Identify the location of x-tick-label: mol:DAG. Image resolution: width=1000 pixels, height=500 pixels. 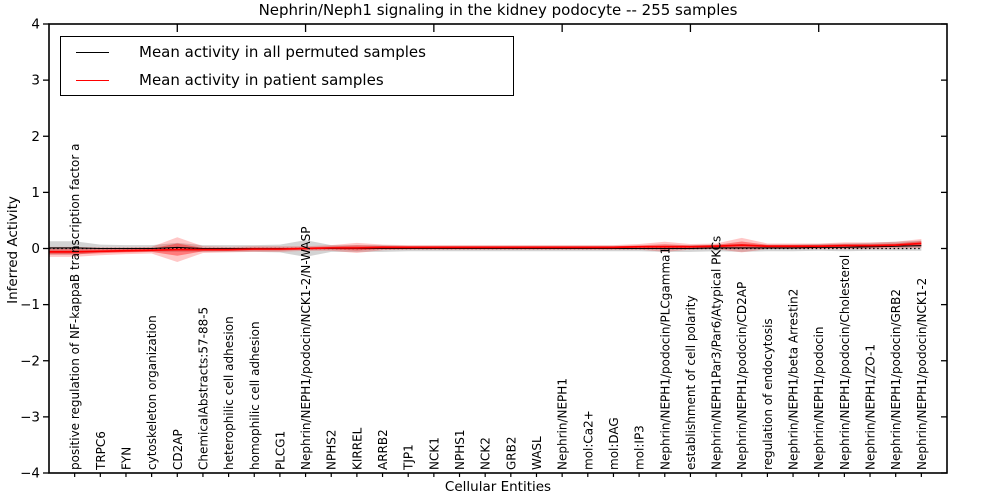
(614, 443).